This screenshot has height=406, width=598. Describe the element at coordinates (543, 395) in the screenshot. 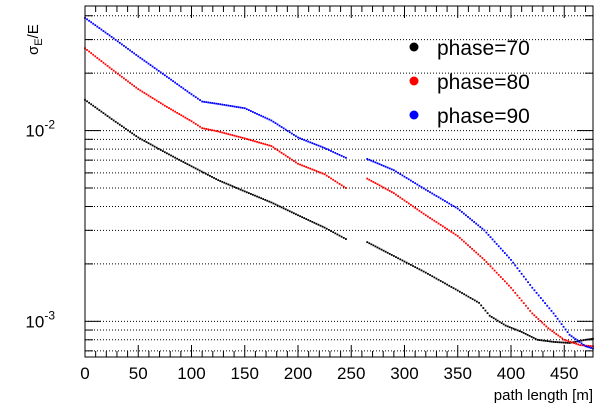

I see `x-axis-label: path length [m]` at that location.